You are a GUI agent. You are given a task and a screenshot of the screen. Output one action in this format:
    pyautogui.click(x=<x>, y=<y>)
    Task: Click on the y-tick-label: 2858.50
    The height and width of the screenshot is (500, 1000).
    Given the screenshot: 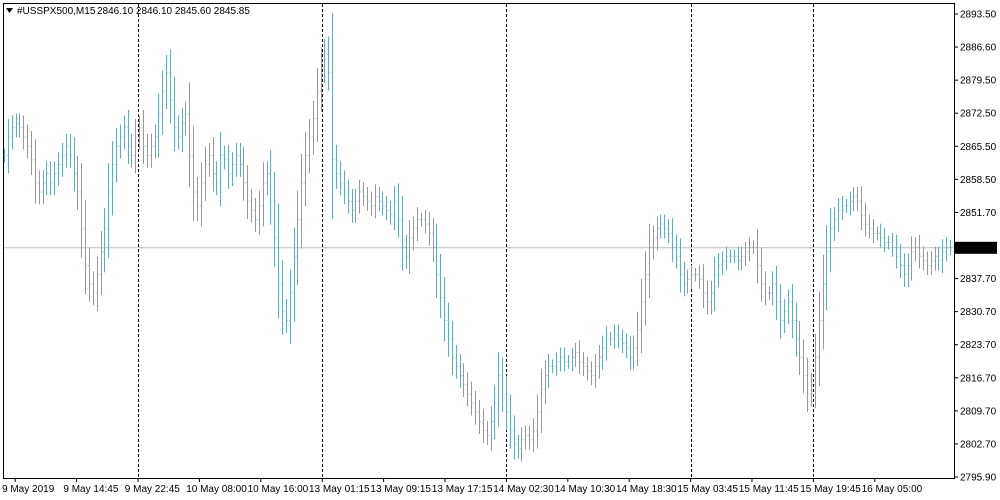 What is the action you would take?
    pyautogui.click(x=978, y=180)
    